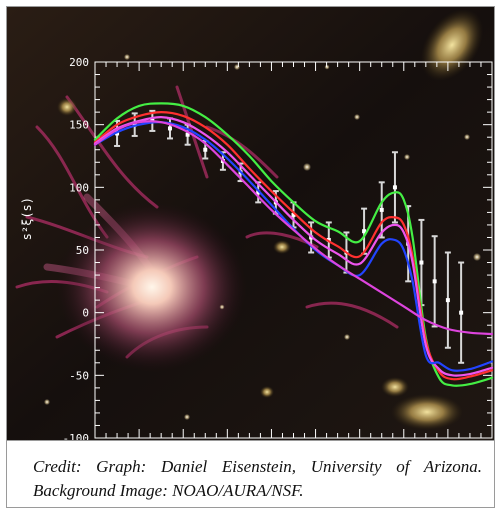  I want to click on y-tick-label: 150, so click(79, 125).